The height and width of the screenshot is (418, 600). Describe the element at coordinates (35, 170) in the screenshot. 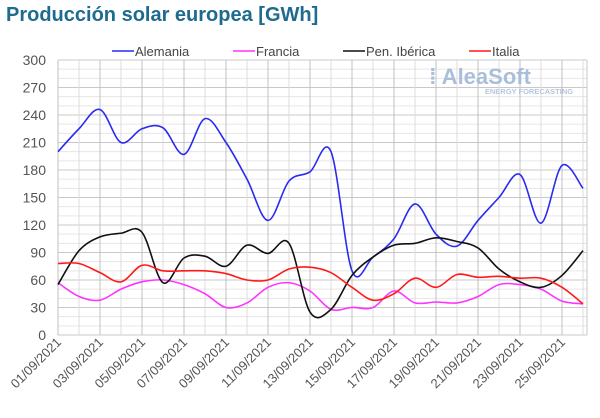

I see `y-tick-label: 180` at that location.